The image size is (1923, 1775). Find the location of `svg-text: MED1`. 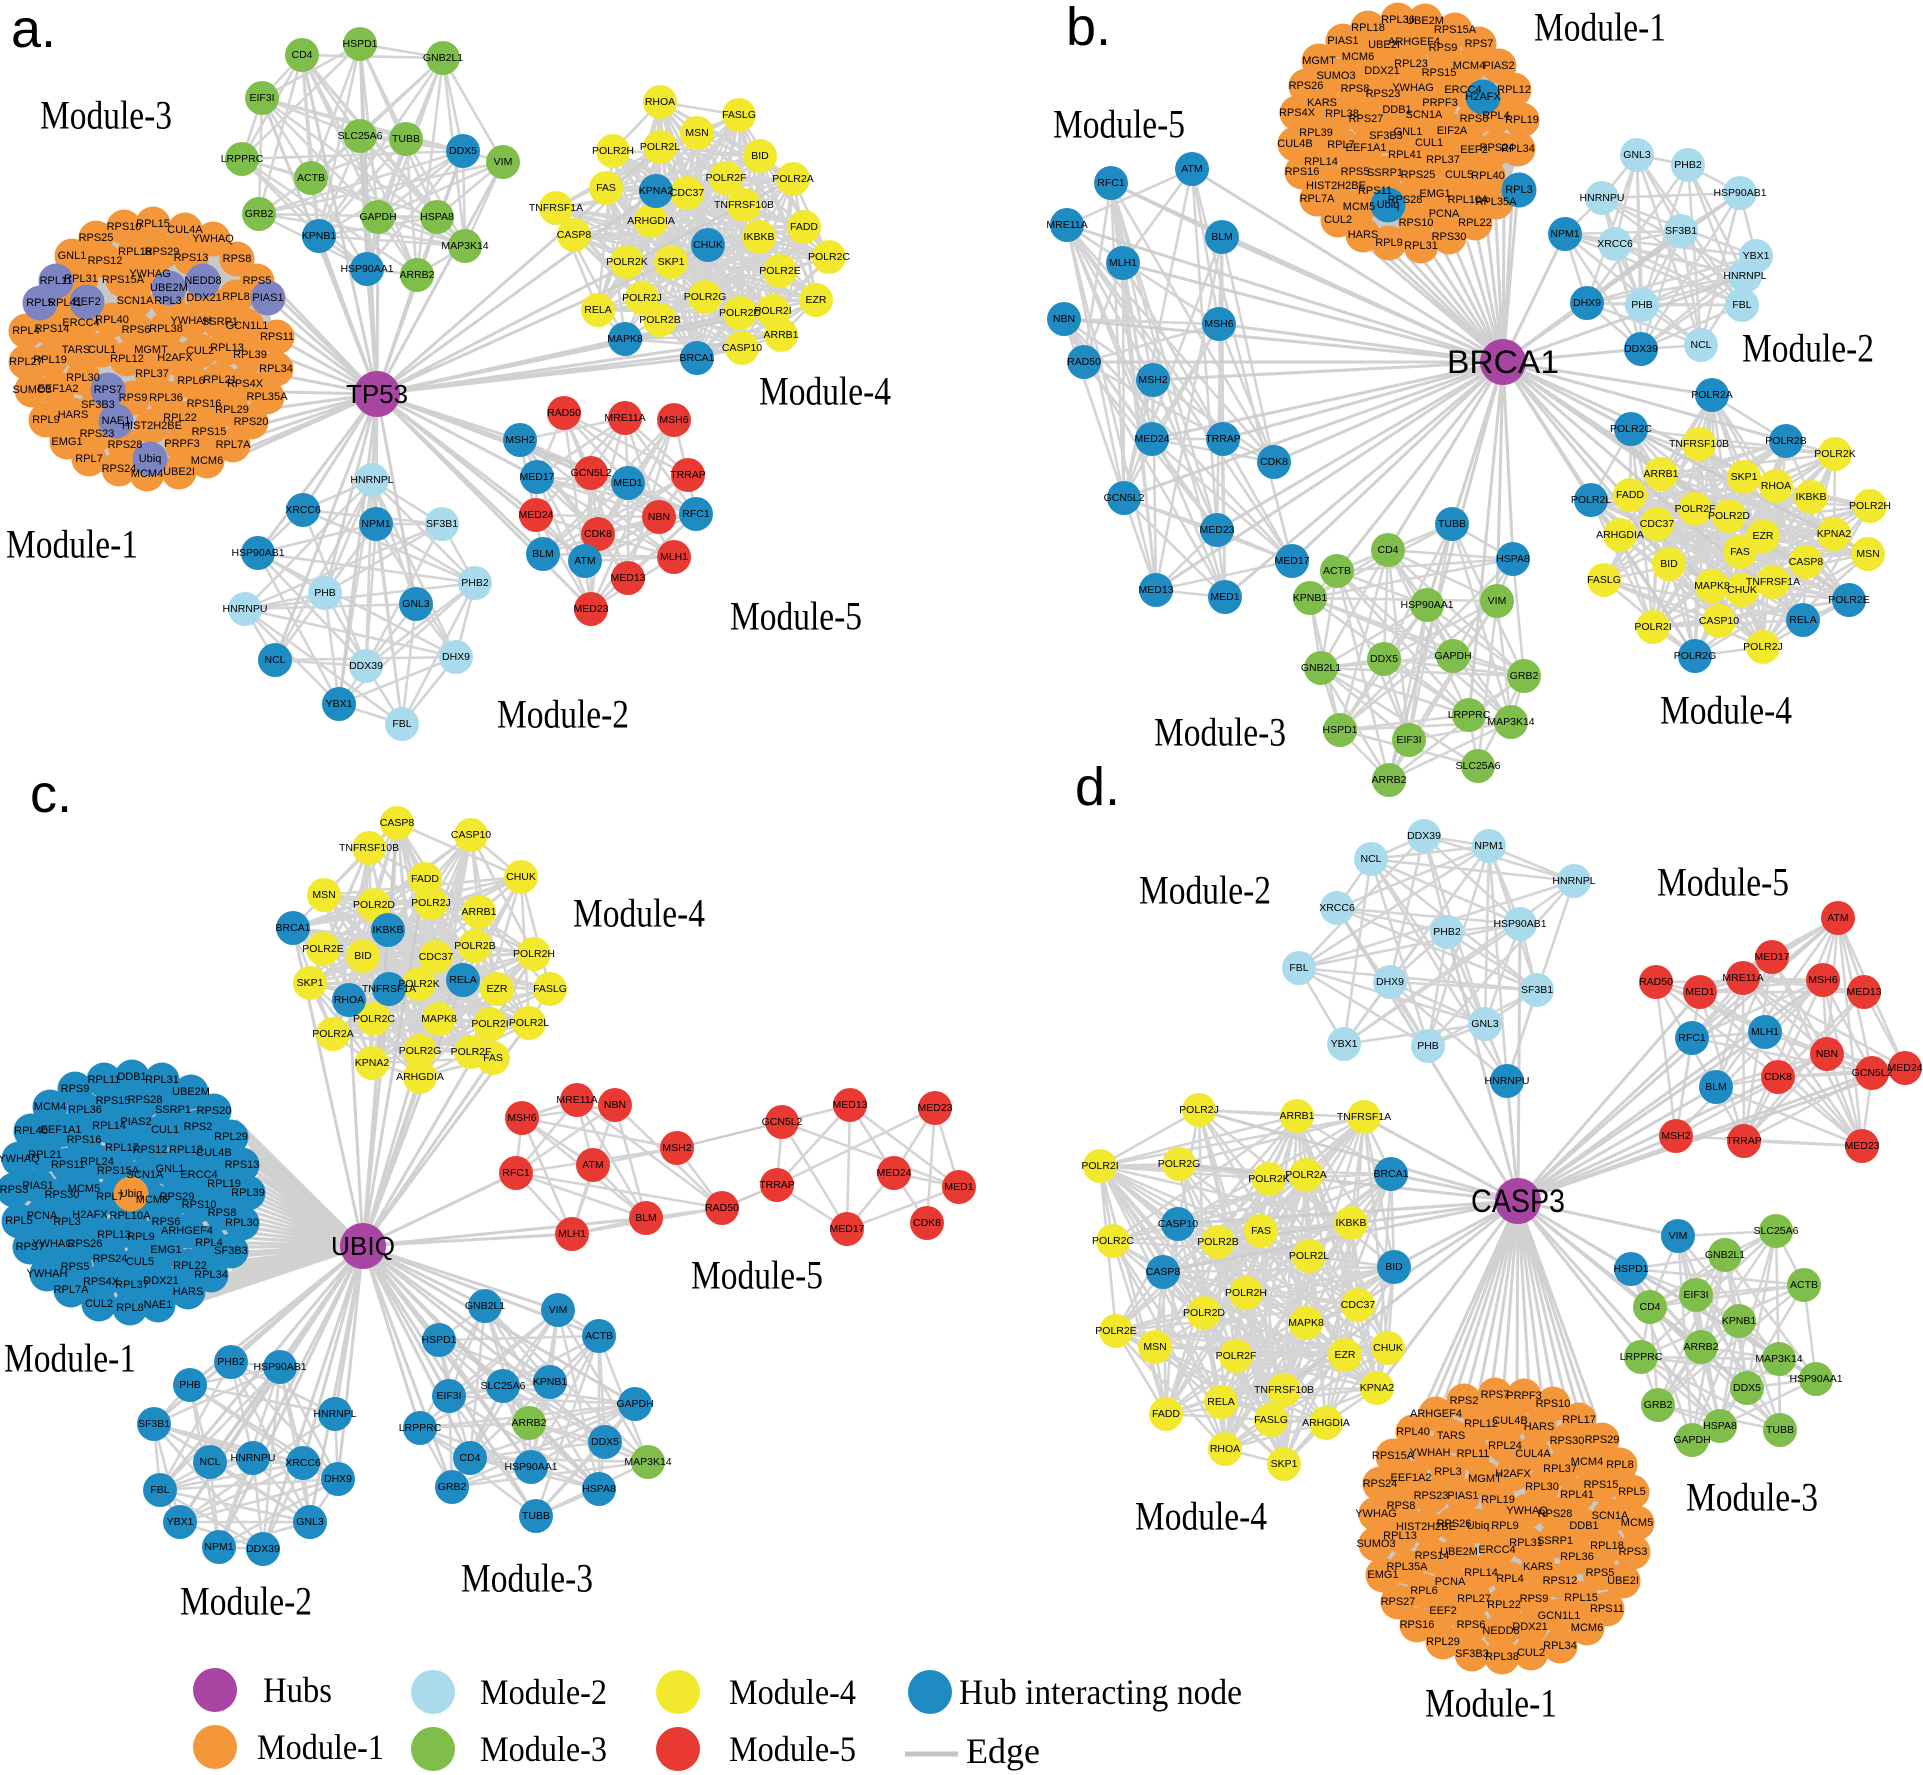

svg-text: MED1 is located at coordinates (1699, 992).